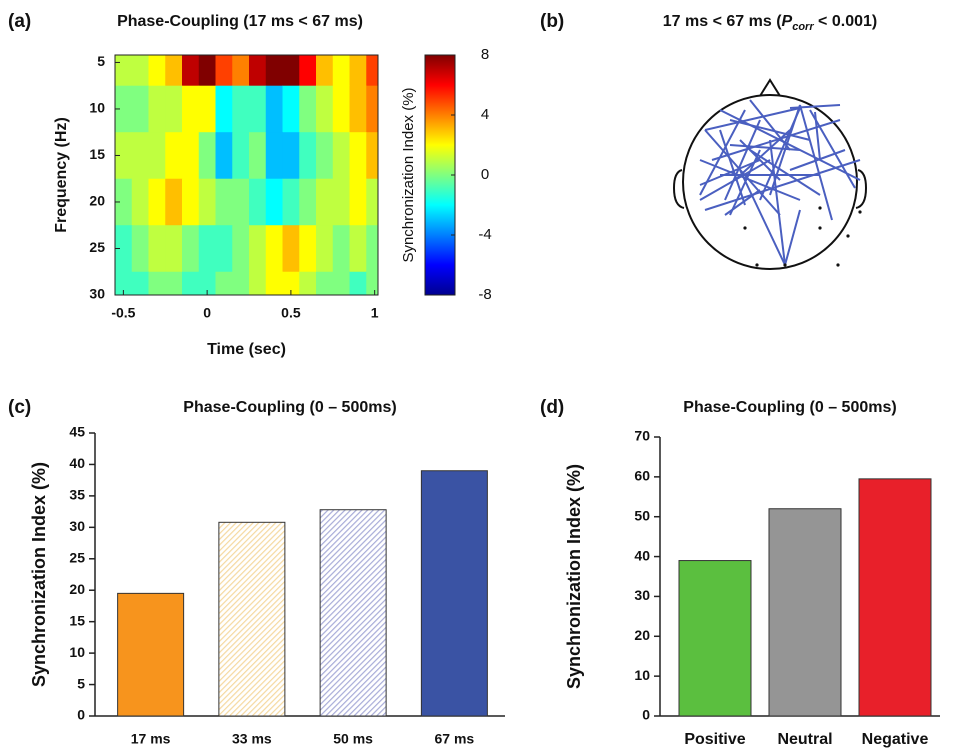 This screenshot has height=748, width=969. Describe the element at coordinates (101, 61) in the screenshot. I see `y-tick-label: 5` at that location.